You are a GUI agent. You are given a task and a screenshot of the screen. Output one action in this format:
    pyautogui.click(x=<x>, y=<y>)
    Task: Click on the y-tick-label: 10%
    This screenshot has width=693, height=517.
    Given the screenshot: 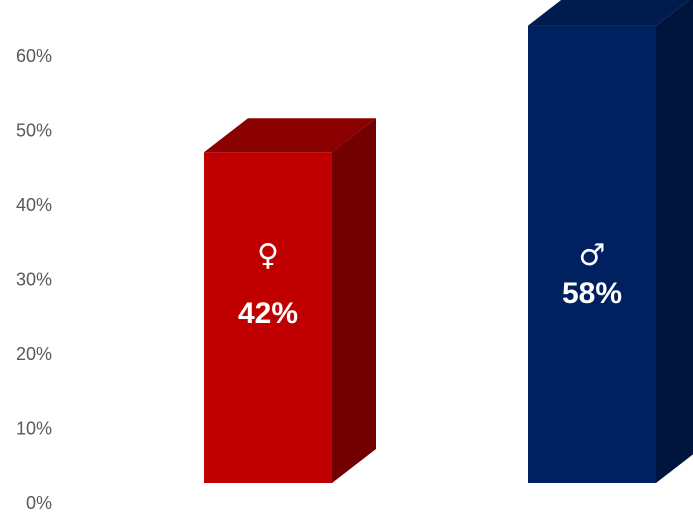 What is the action you would take?
    pyautogui.click(x=34, y=429)
    